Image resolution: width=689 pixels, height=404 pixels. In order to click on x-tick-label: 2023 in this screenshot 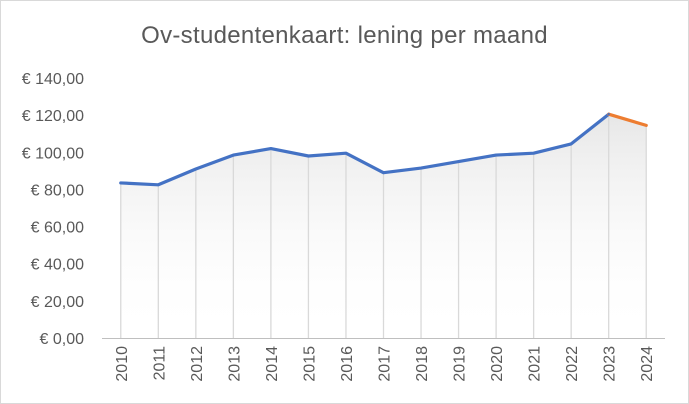, I will do `click(610, 364)`.